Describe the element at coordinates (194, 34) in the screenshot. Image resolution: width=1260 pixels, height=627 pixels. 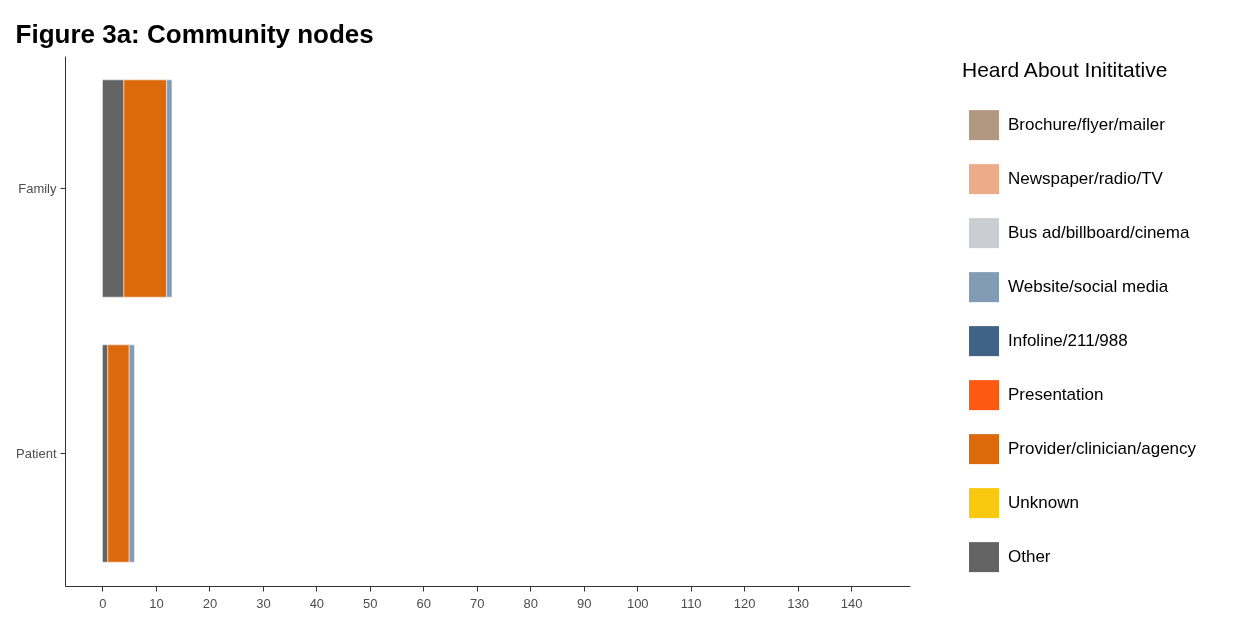
I see `chart-title: Figure 3a: Community nodes` at that location.